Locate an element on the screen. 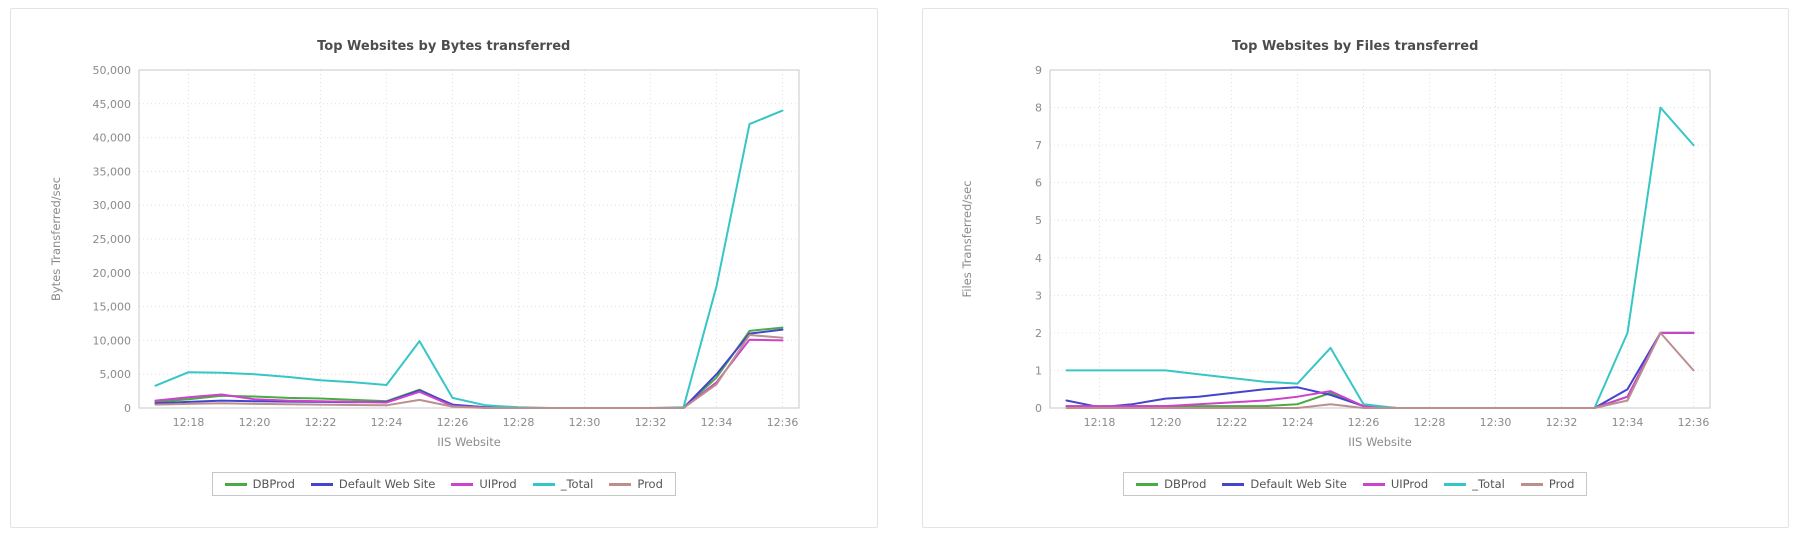 This screenshot has width=1799, height=538. y-tick-labels: 0 1 2 3 4 5 6 7 8 9 is located at coordinates (1038, 239).